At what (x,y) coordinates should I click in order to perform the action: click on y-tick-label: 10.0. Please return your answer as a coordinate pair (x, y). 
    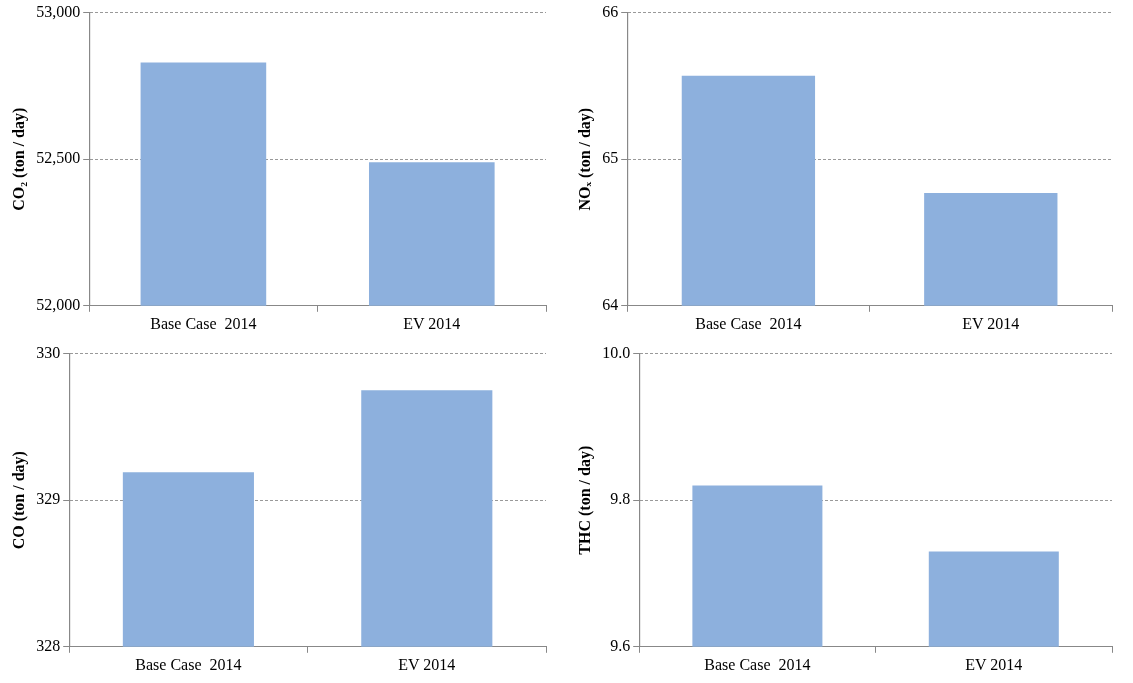
    Looking at the image, I should click on (616, 352).